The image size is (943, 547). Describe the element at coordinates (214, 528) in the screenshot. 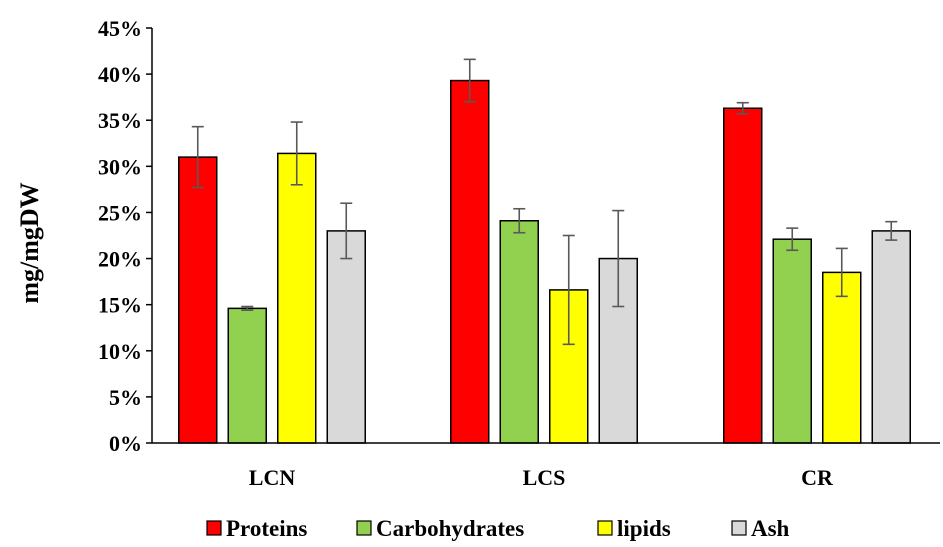

I see `legend-swatch-proteins` at that location.